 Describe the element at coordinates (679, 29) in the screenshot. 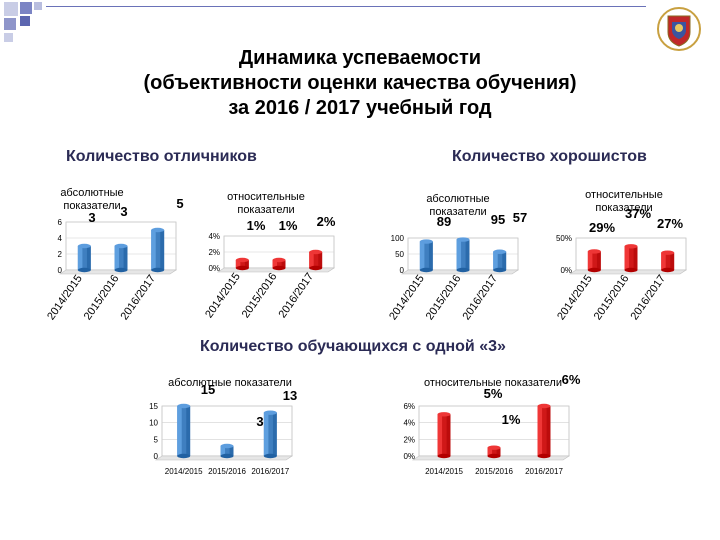

I see `coat-of-arms-icon` at that location.